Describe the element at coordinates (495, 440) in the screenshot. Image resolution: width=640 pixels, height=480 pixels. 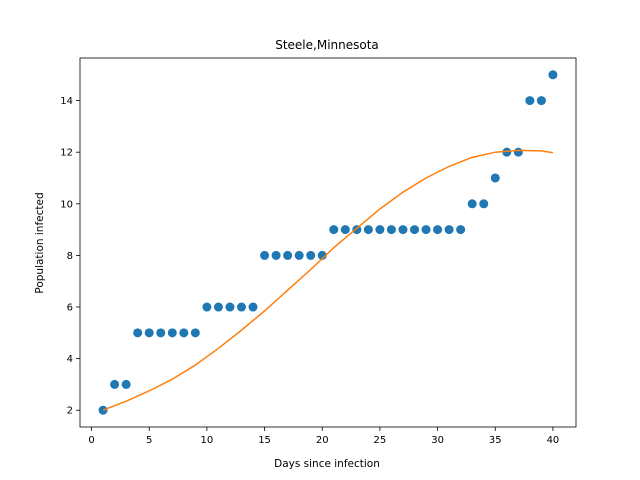
I see `x-tick-label: 35` at that location.